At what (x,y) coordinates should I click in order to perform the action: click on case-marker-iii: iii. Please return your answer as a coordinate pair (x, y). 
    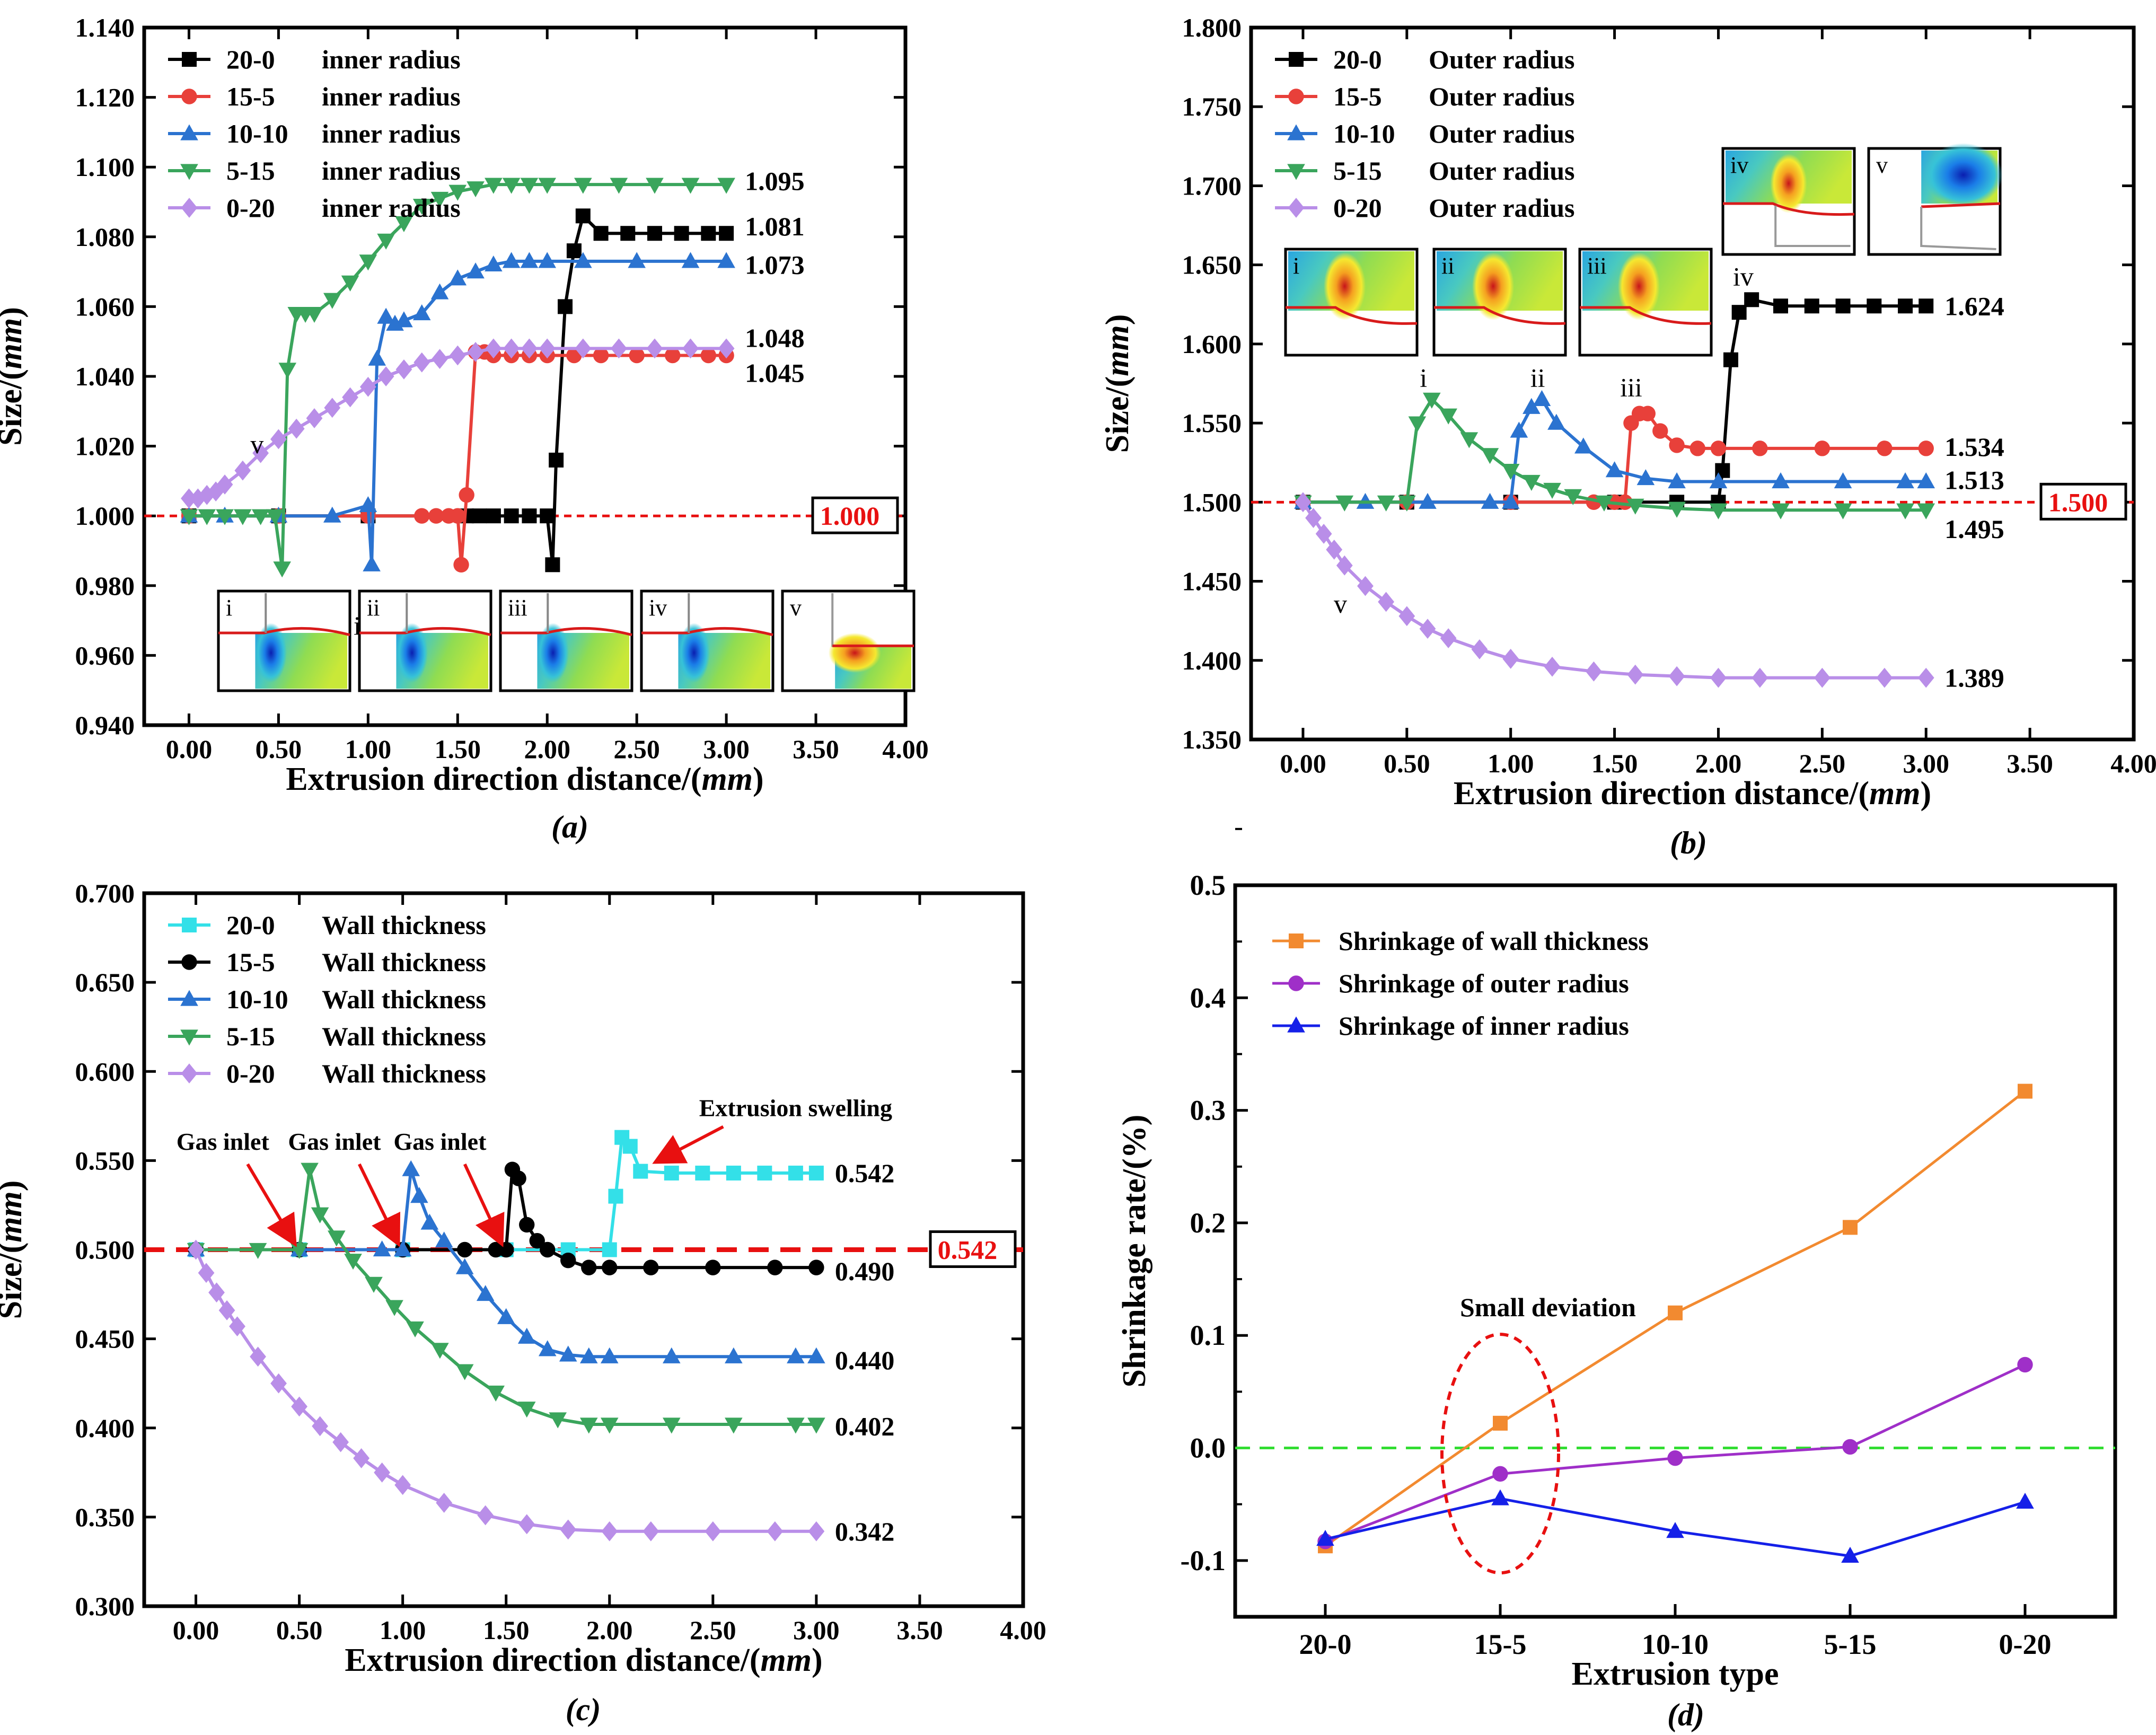
    Looking at the image, I should click on (1631, 387).